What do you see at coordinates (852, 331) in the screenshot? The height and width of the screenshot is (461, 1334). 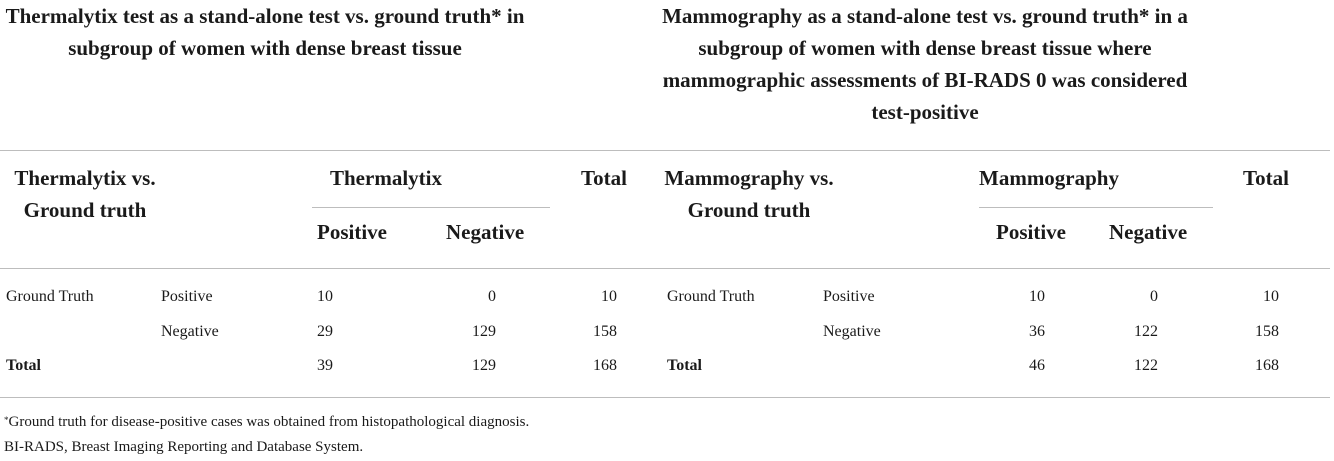 I see `right-row-label: Negative` at bounding box center [852, 331].